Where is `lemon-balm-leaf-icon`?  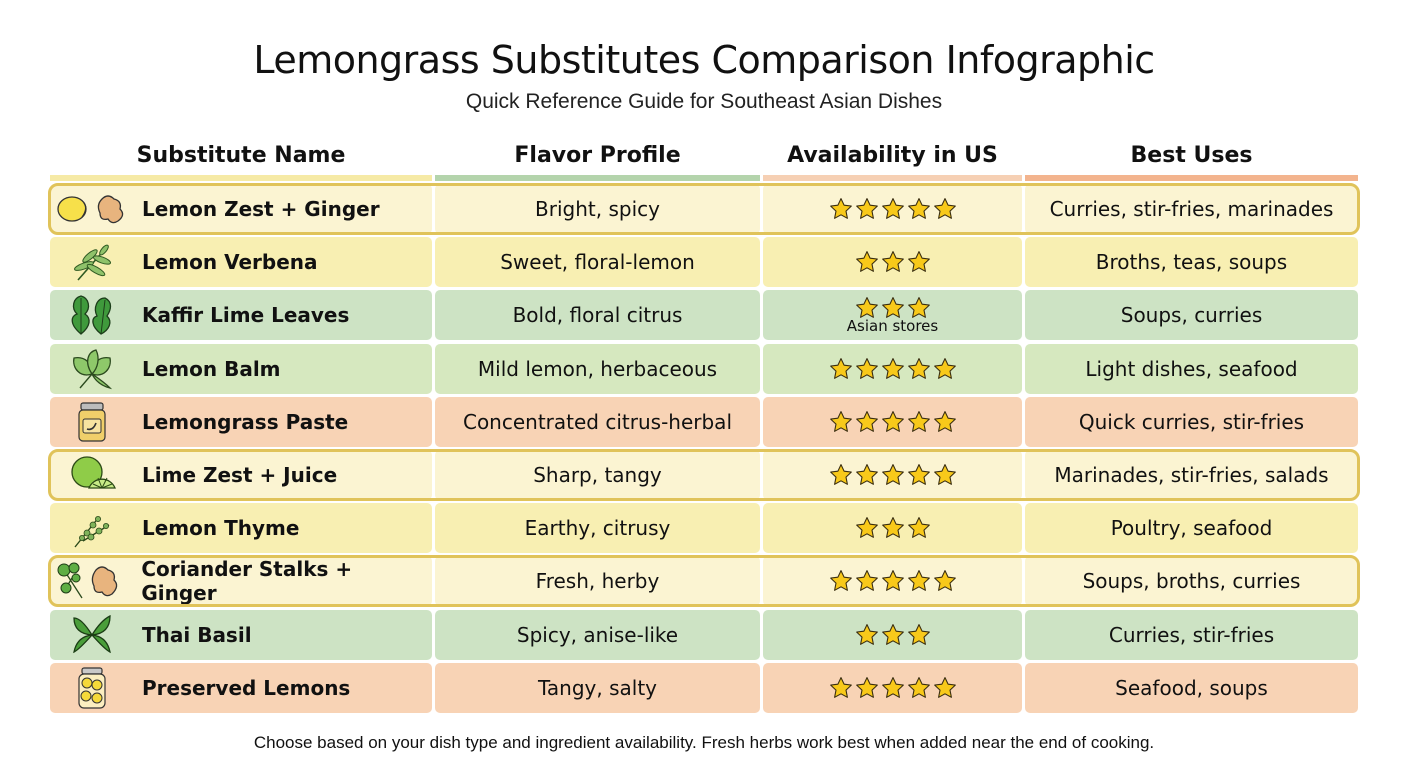
lemon-balm-leaf-icon is located at coordinates (92, 369).